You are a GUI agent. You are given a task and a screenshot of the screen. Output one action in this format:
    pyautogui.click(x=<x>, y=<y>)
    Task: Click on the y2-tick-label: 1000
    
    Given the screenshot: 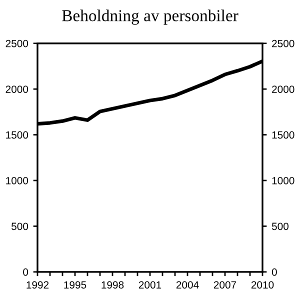 What is the action you would take?
    pyautogui.click(x=283, y=180)
    